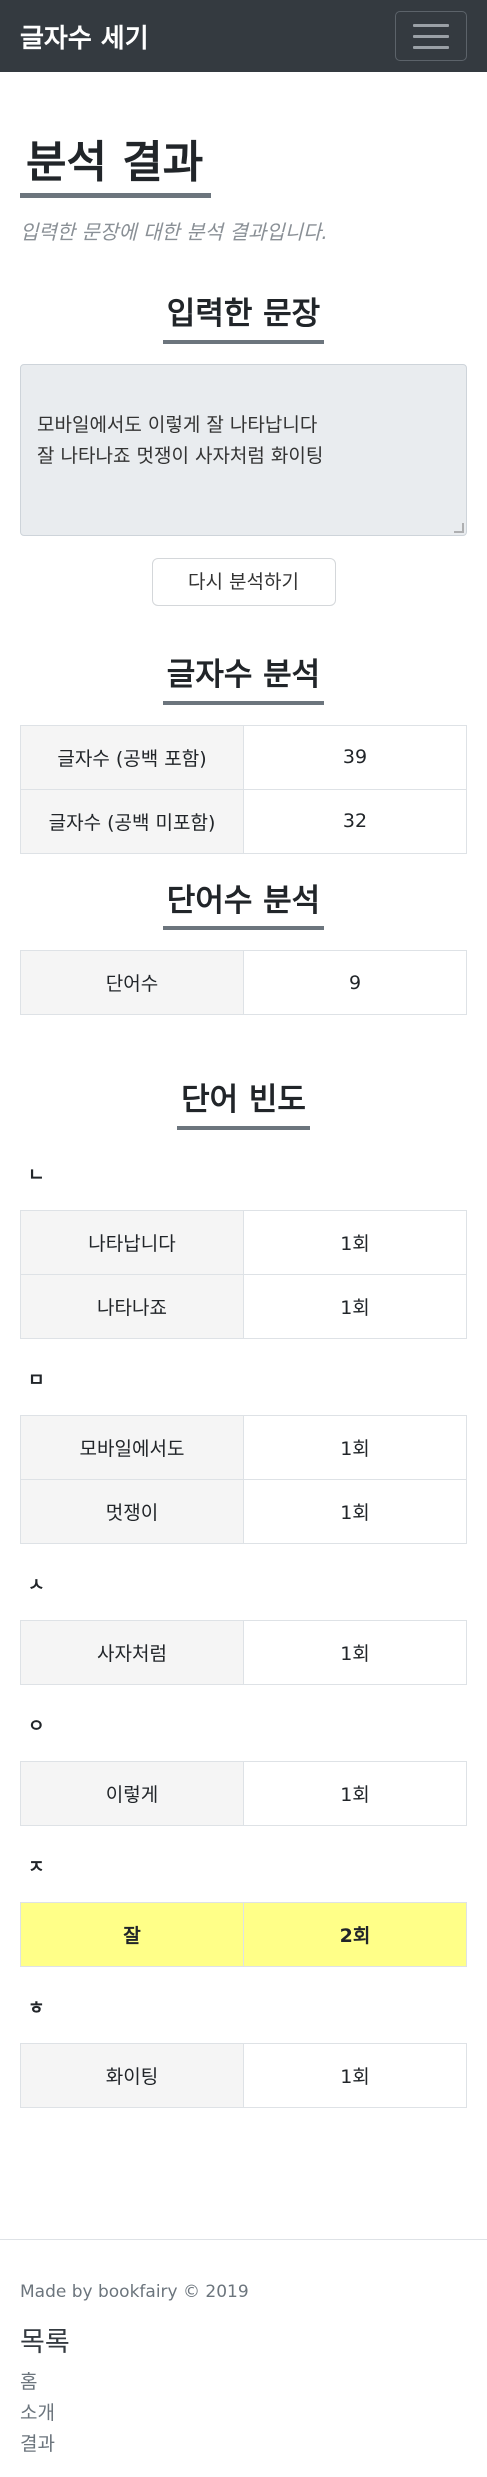 This screenshot has width=487, height=2477. I want to click on table-key: 글자수 (공백 포함), so click(132, 757).